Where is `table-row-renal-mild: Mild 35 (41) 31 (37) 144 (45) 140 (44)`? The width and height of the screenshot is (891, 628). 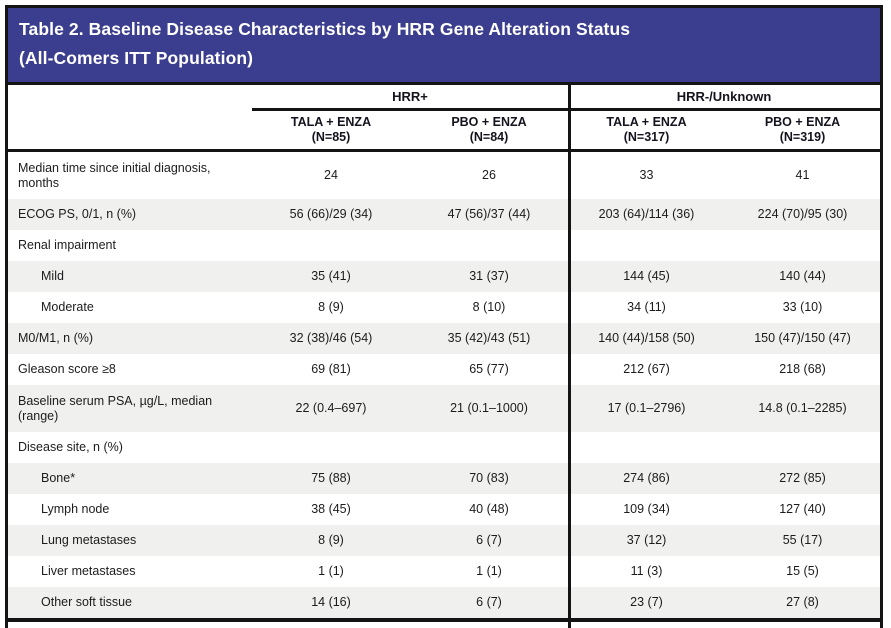
table-row-renal-mild: Mild 35 (41) 31 (37) 144 (45) 140 (44) is located at coordinates (444, 276).